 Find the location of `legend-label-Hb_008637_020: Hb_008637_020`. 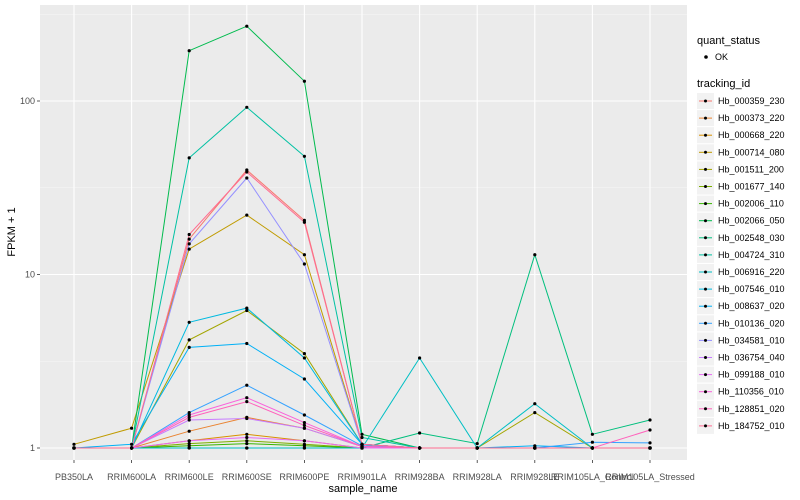

legend-label-Hb_008637_020: Hb_008637_020 is located at coordinates (751, 306).